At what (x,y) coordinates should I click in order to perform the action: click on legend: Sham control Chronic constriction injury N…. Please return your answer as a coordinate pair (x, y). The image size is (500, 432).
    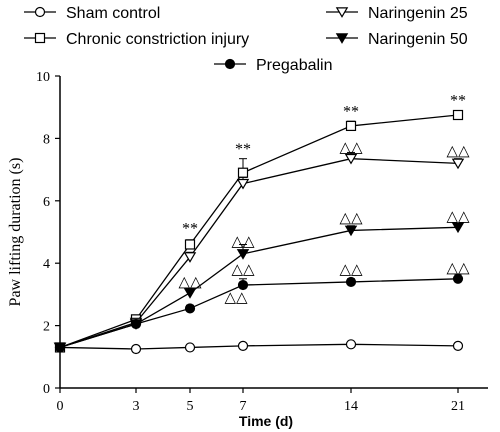
    Looking at the image, I should click on (246, 39).